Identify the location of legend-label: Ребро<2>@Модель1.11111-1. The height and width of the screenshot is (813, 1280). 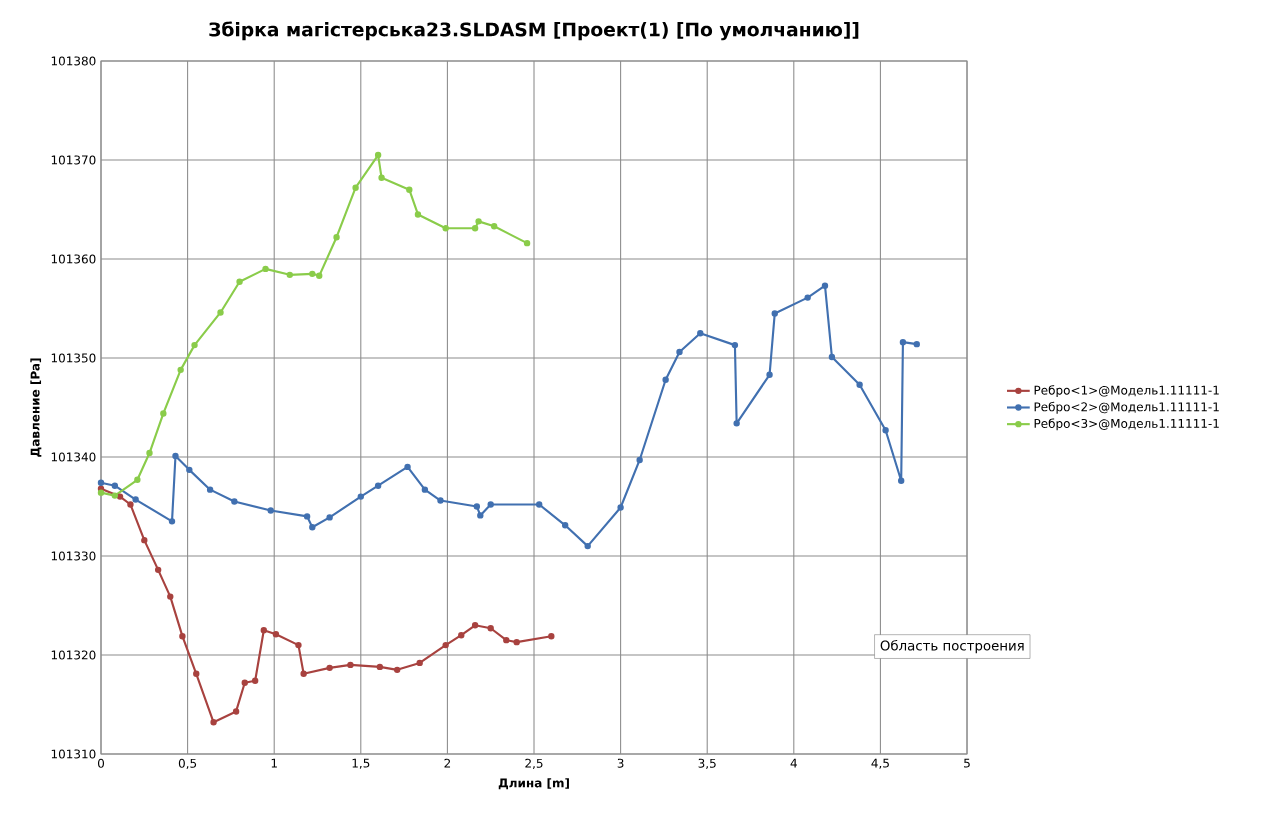
(1126, 407).